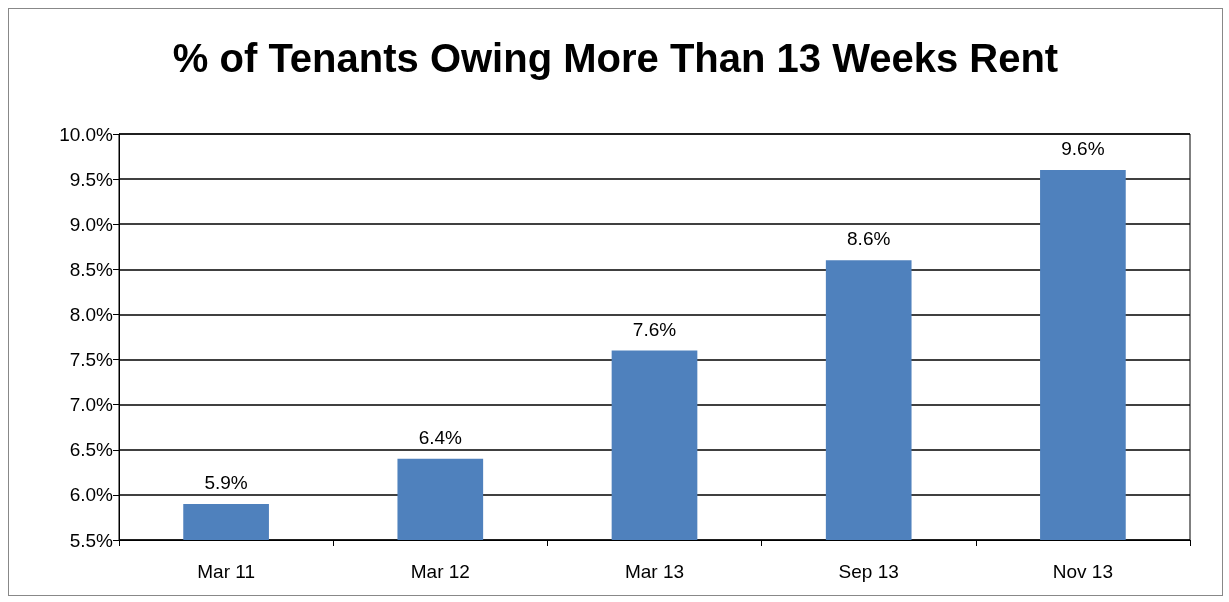 Image resolution: width=1229 pixels, height=602 pixels. What do you see at coordinates (868, 571) in the screenshot?
I see `x-tick-label: Sep 13` at bounding box center [868, 571].